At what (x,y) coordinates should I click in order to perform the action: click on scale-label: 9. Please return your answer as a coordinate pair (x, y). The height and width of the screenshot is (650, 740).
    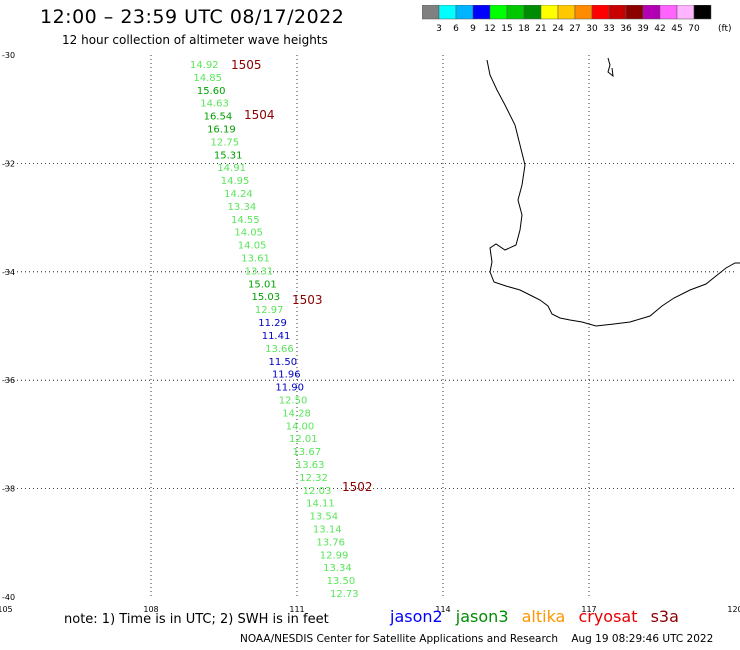
    Looking at the image, I should click on (473, 29).